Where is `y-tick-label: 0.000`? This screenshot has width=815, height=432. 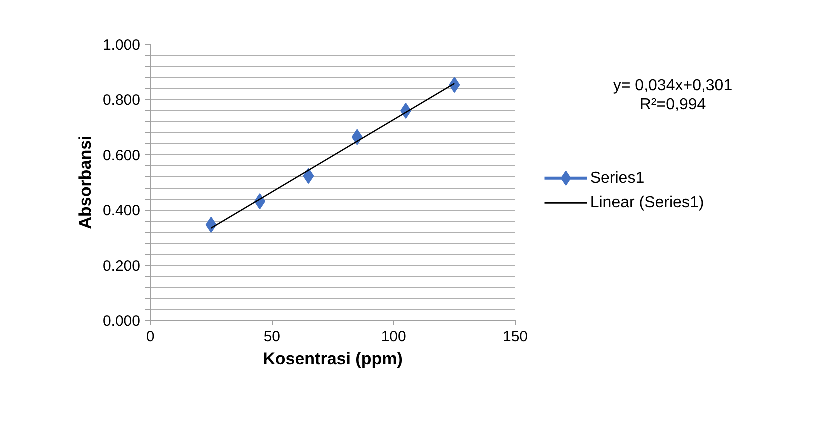 y-tick-label: 0.000 is located at coordinates (121, 321).